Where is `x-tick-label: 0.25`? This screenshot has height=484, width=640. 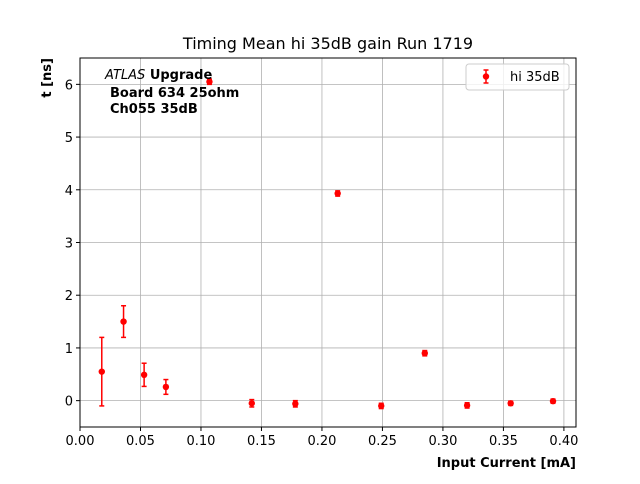 x-tick-label: 0.25 is located at coordinates (382, 441).